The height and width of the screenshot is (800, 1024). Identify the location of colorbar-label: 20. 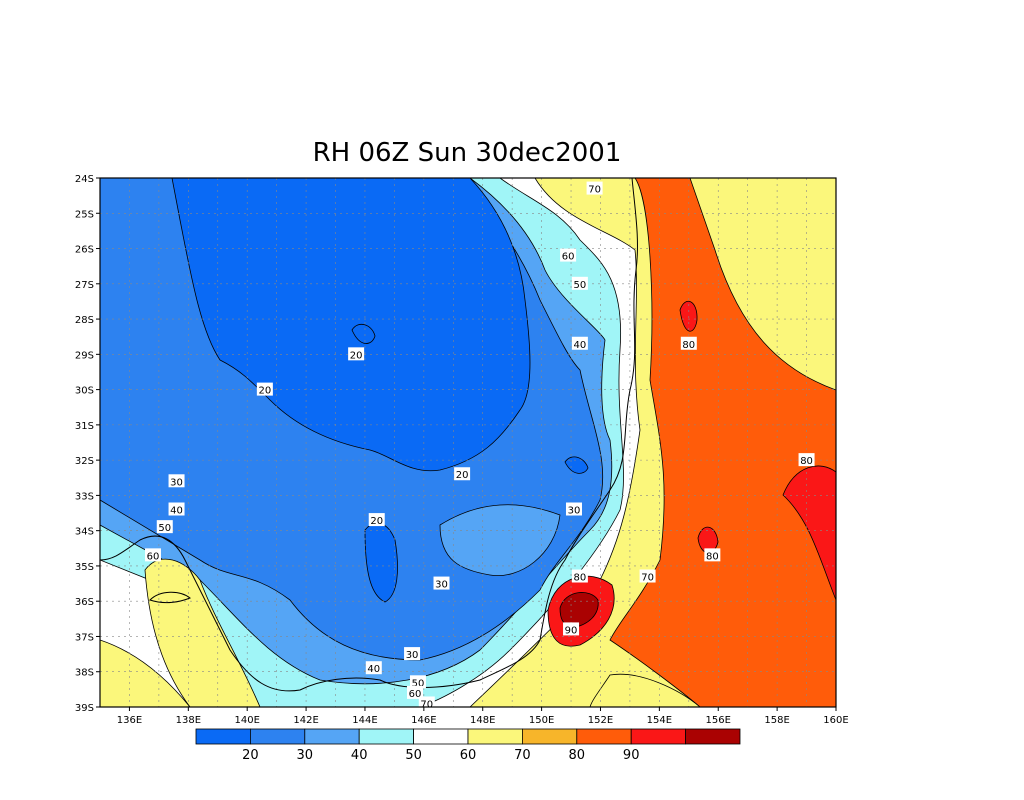
(250, 755).